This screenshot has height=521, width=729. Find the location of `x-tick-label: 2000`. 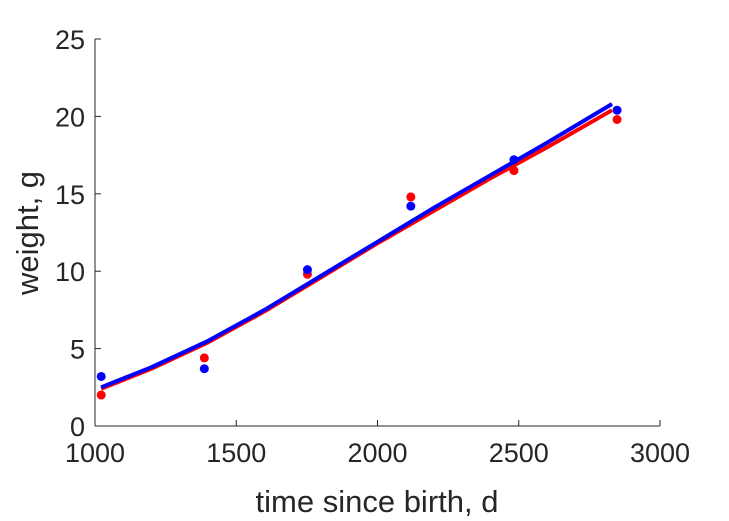

x-tick-label: 2000 is located at coordinates (377, 453).